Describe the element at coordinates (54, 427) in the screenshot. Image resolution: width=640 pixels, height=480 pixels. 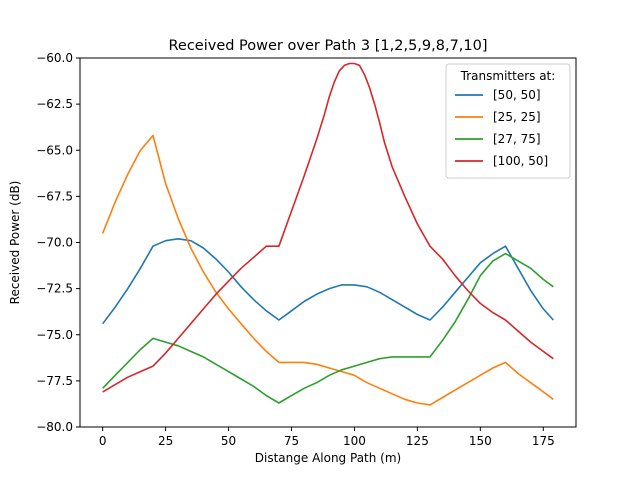
I see `y-tick-label: −80.0` at that location.